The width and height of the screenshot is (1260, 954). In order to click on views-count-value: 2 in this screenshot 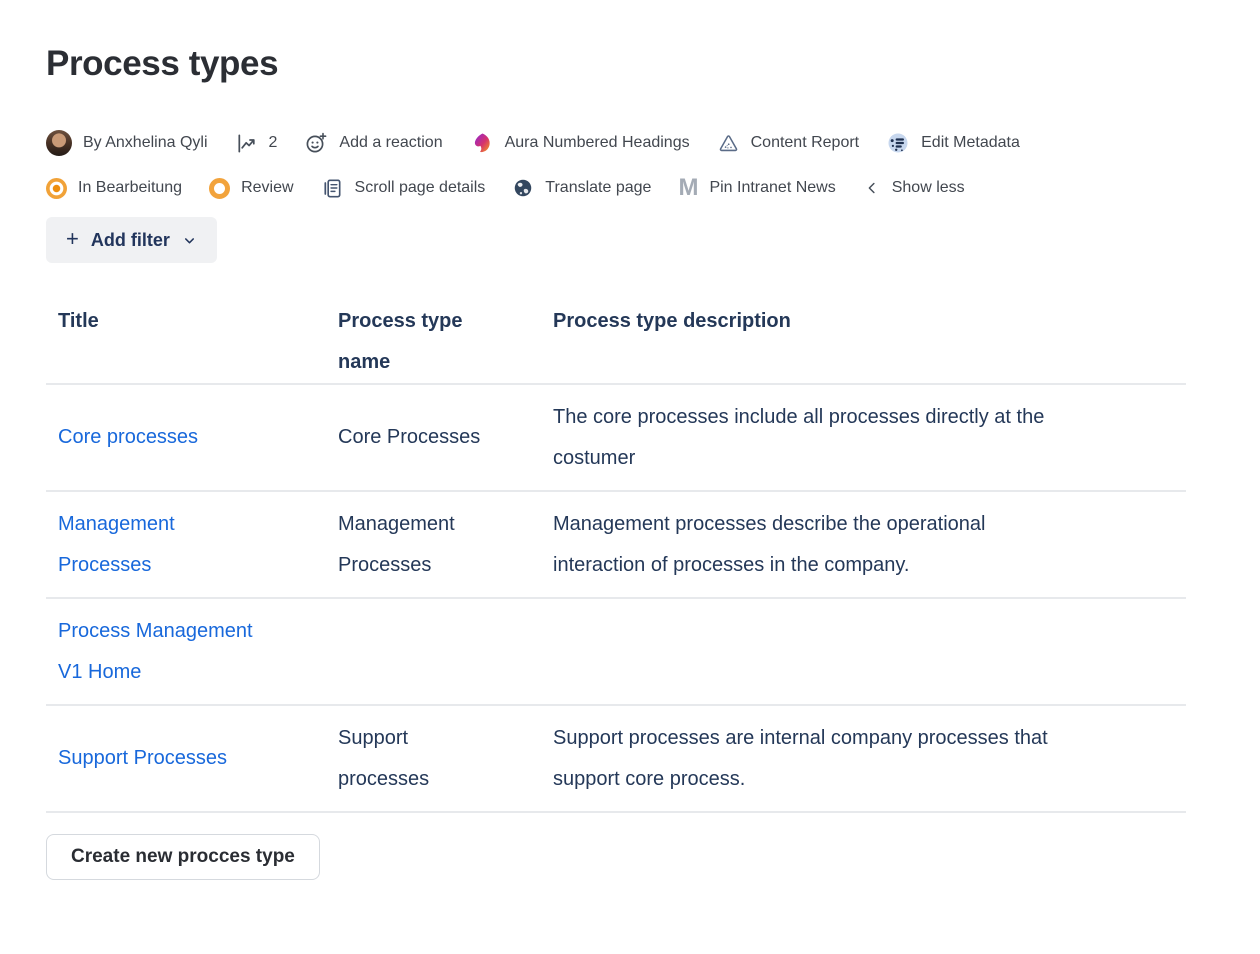, I will do `click(273, 142)`.